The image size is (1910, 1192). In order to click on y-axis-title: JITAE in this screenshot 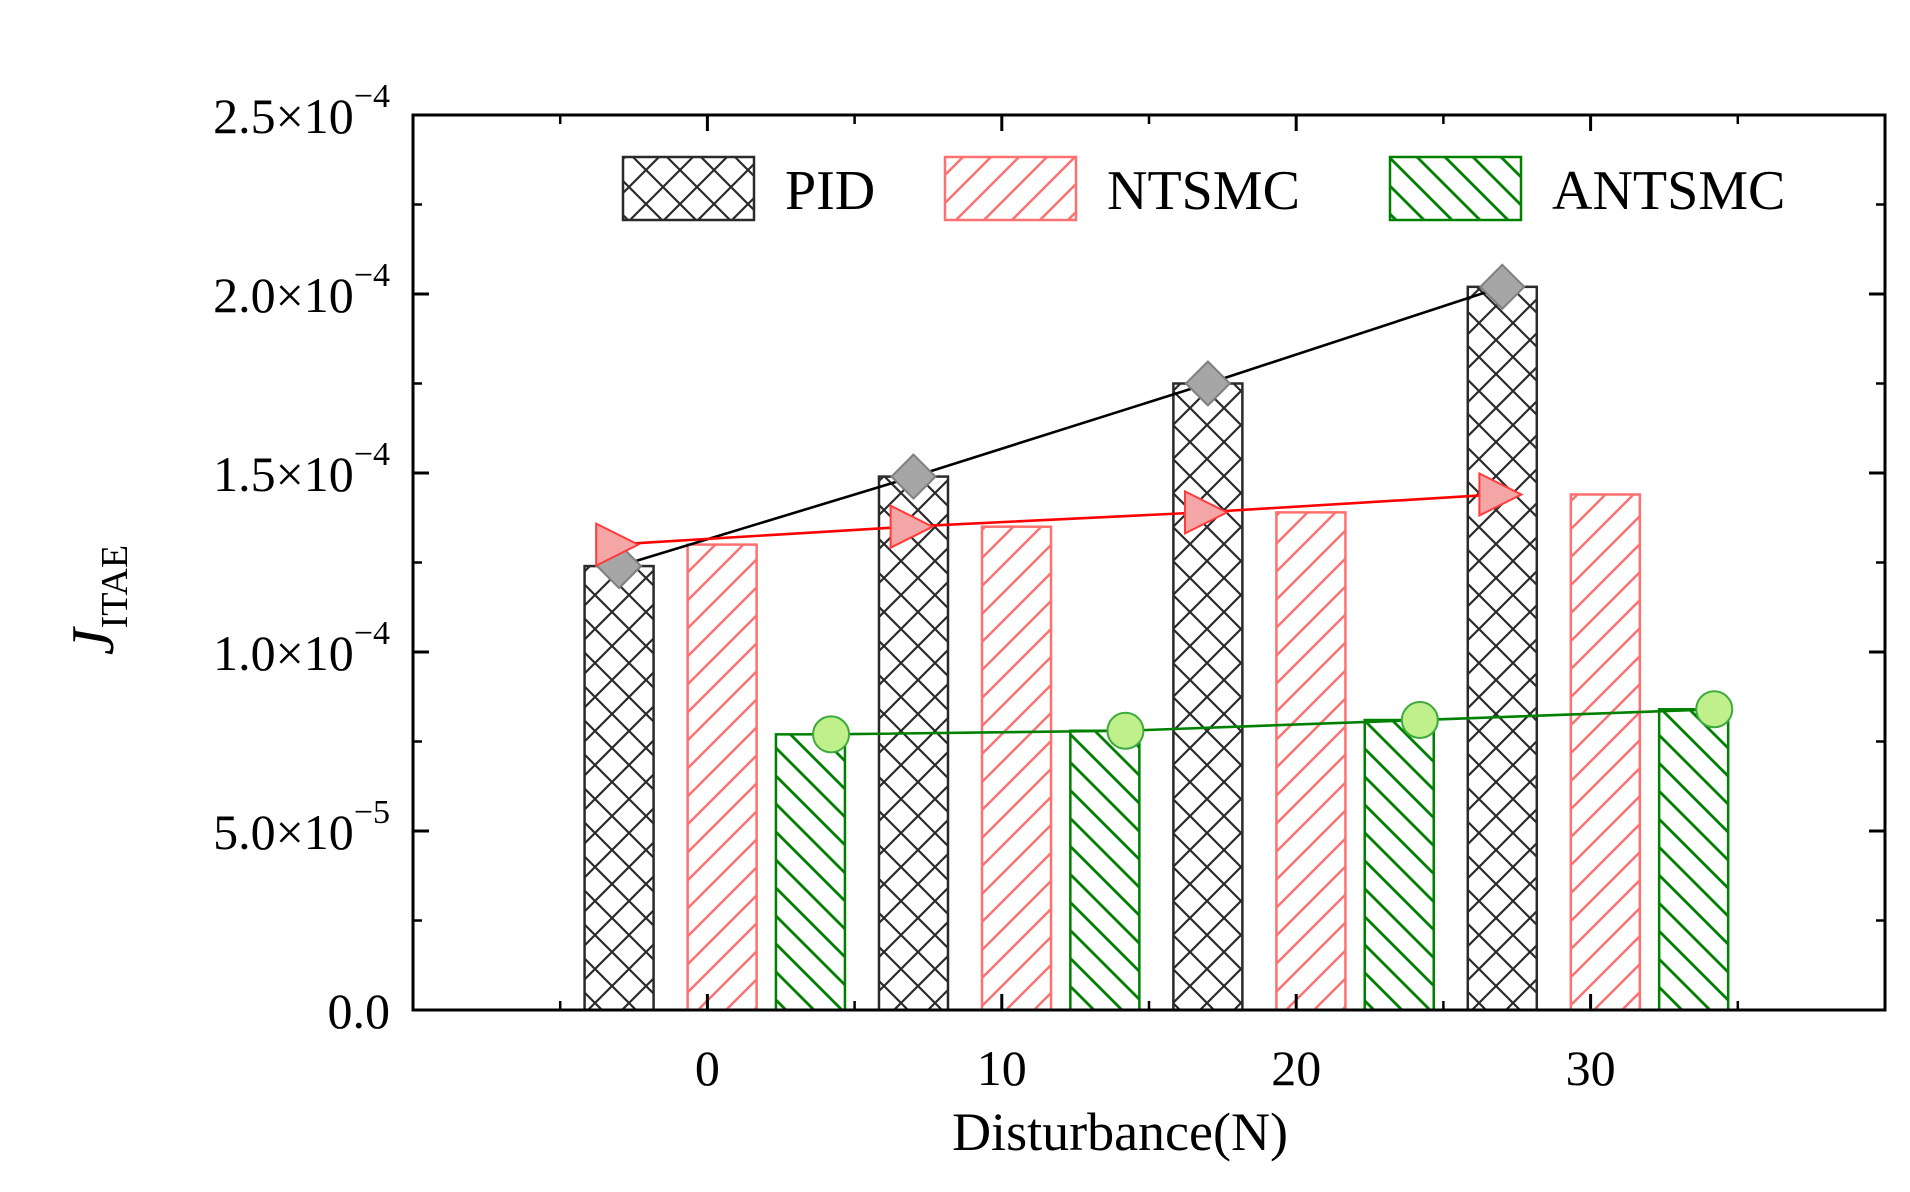, I will do `click(98, 600)`.